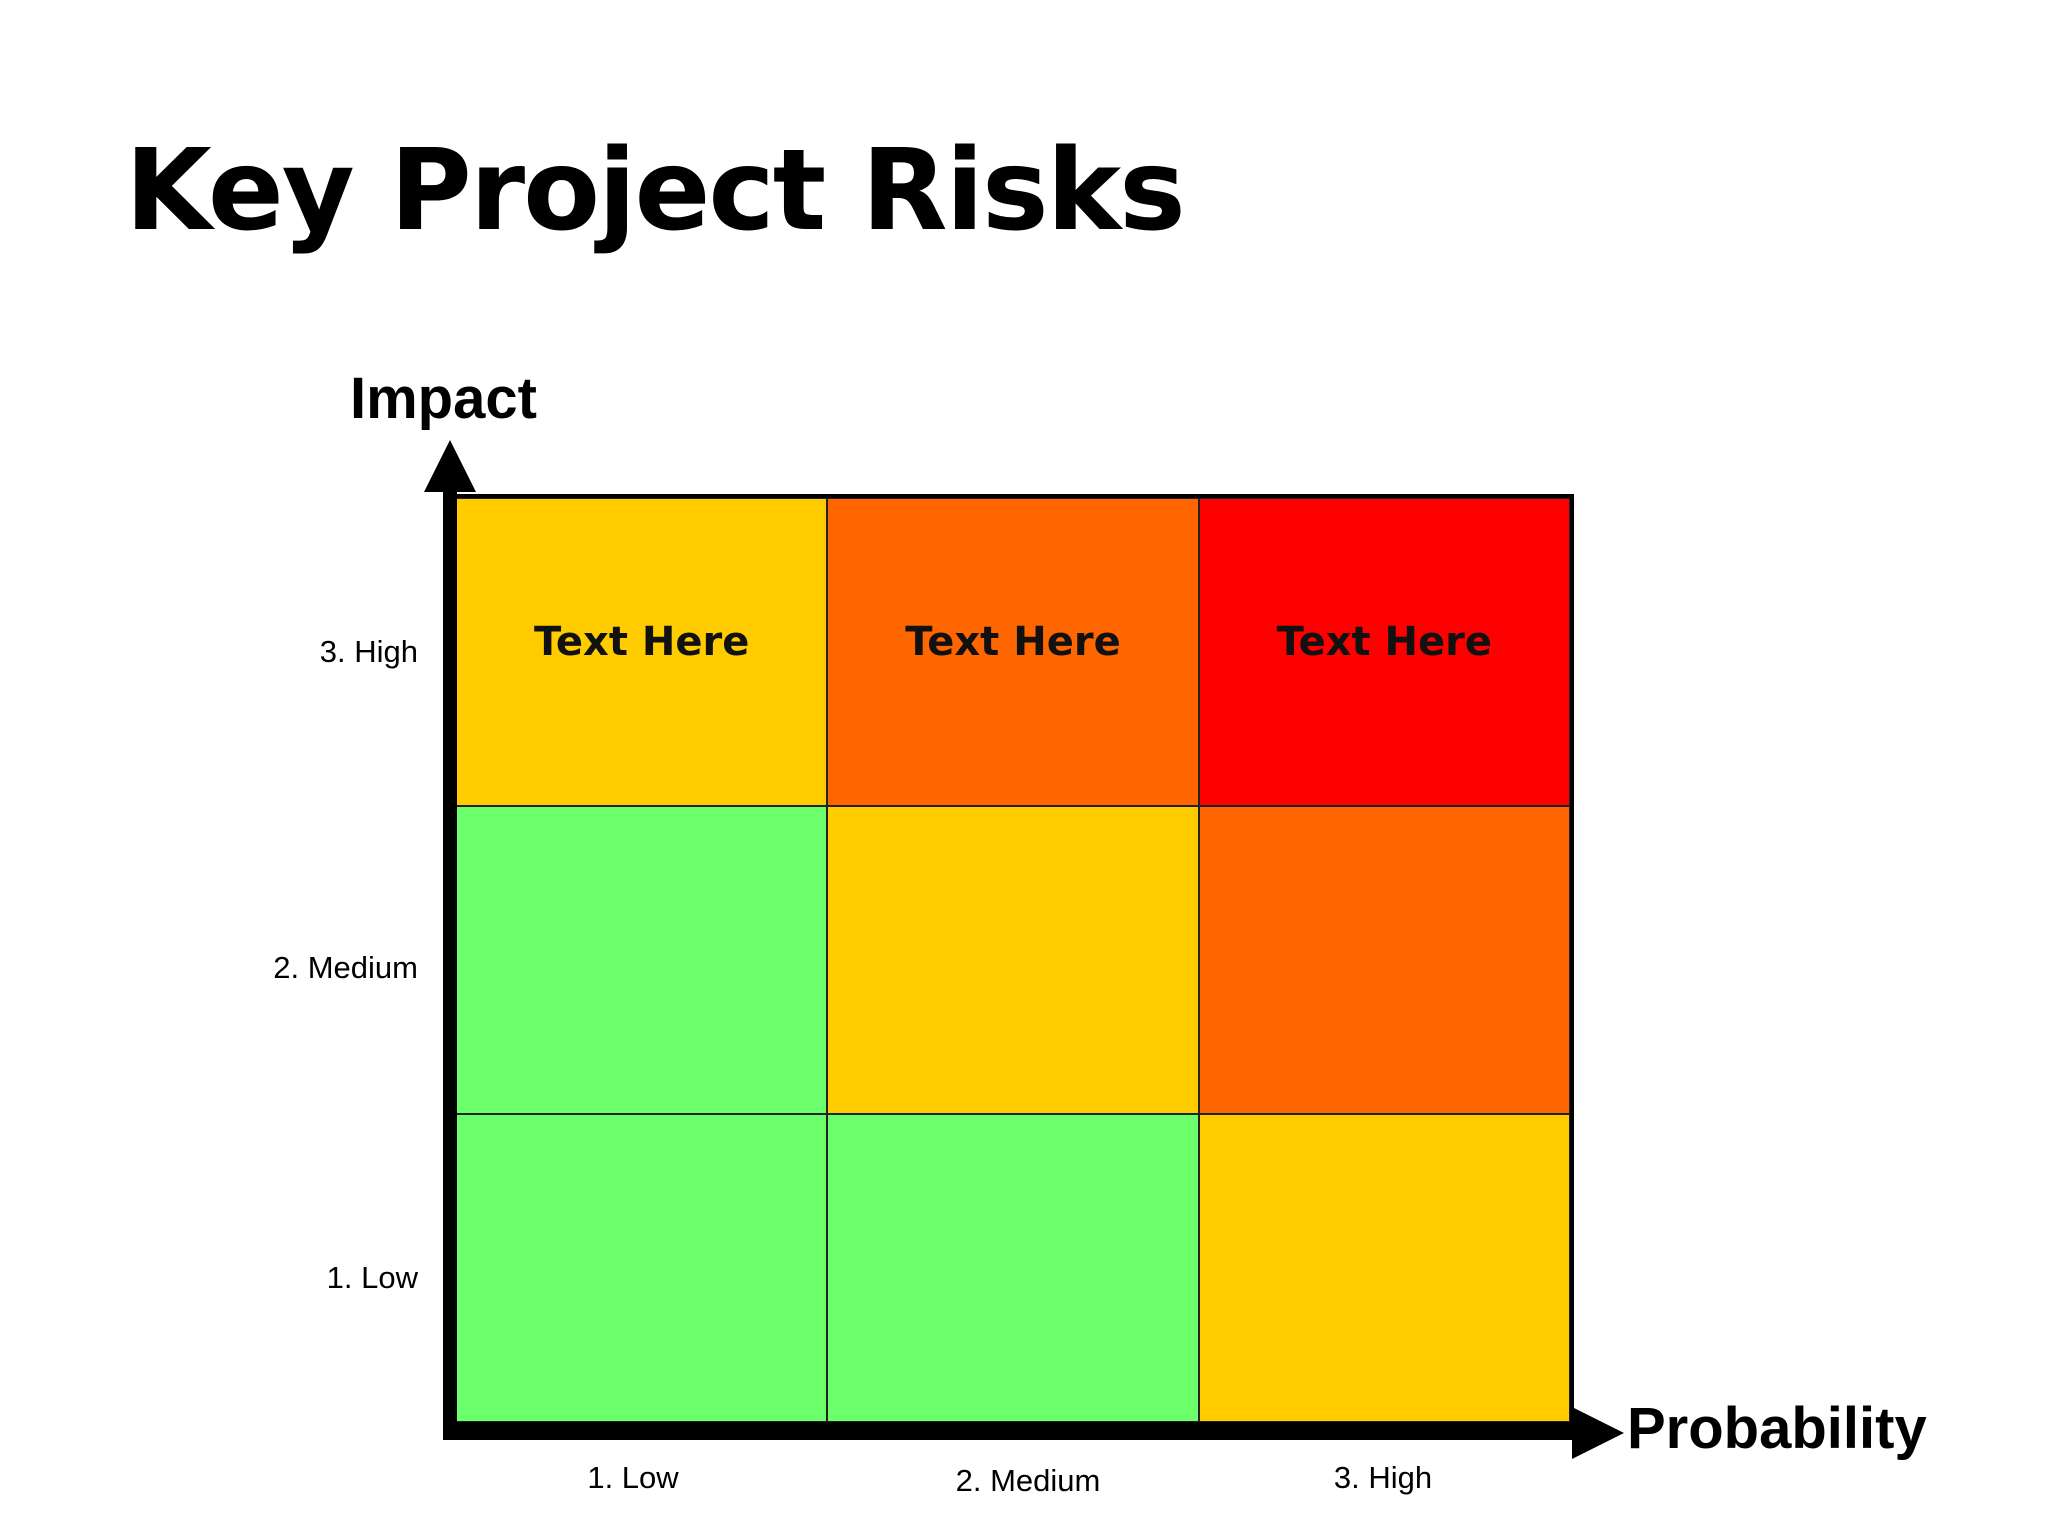 The width and height of the screenshot is (2048, 1536). I want to click on risk-cell-low-impact-high-probability, so click(1384, 1268).